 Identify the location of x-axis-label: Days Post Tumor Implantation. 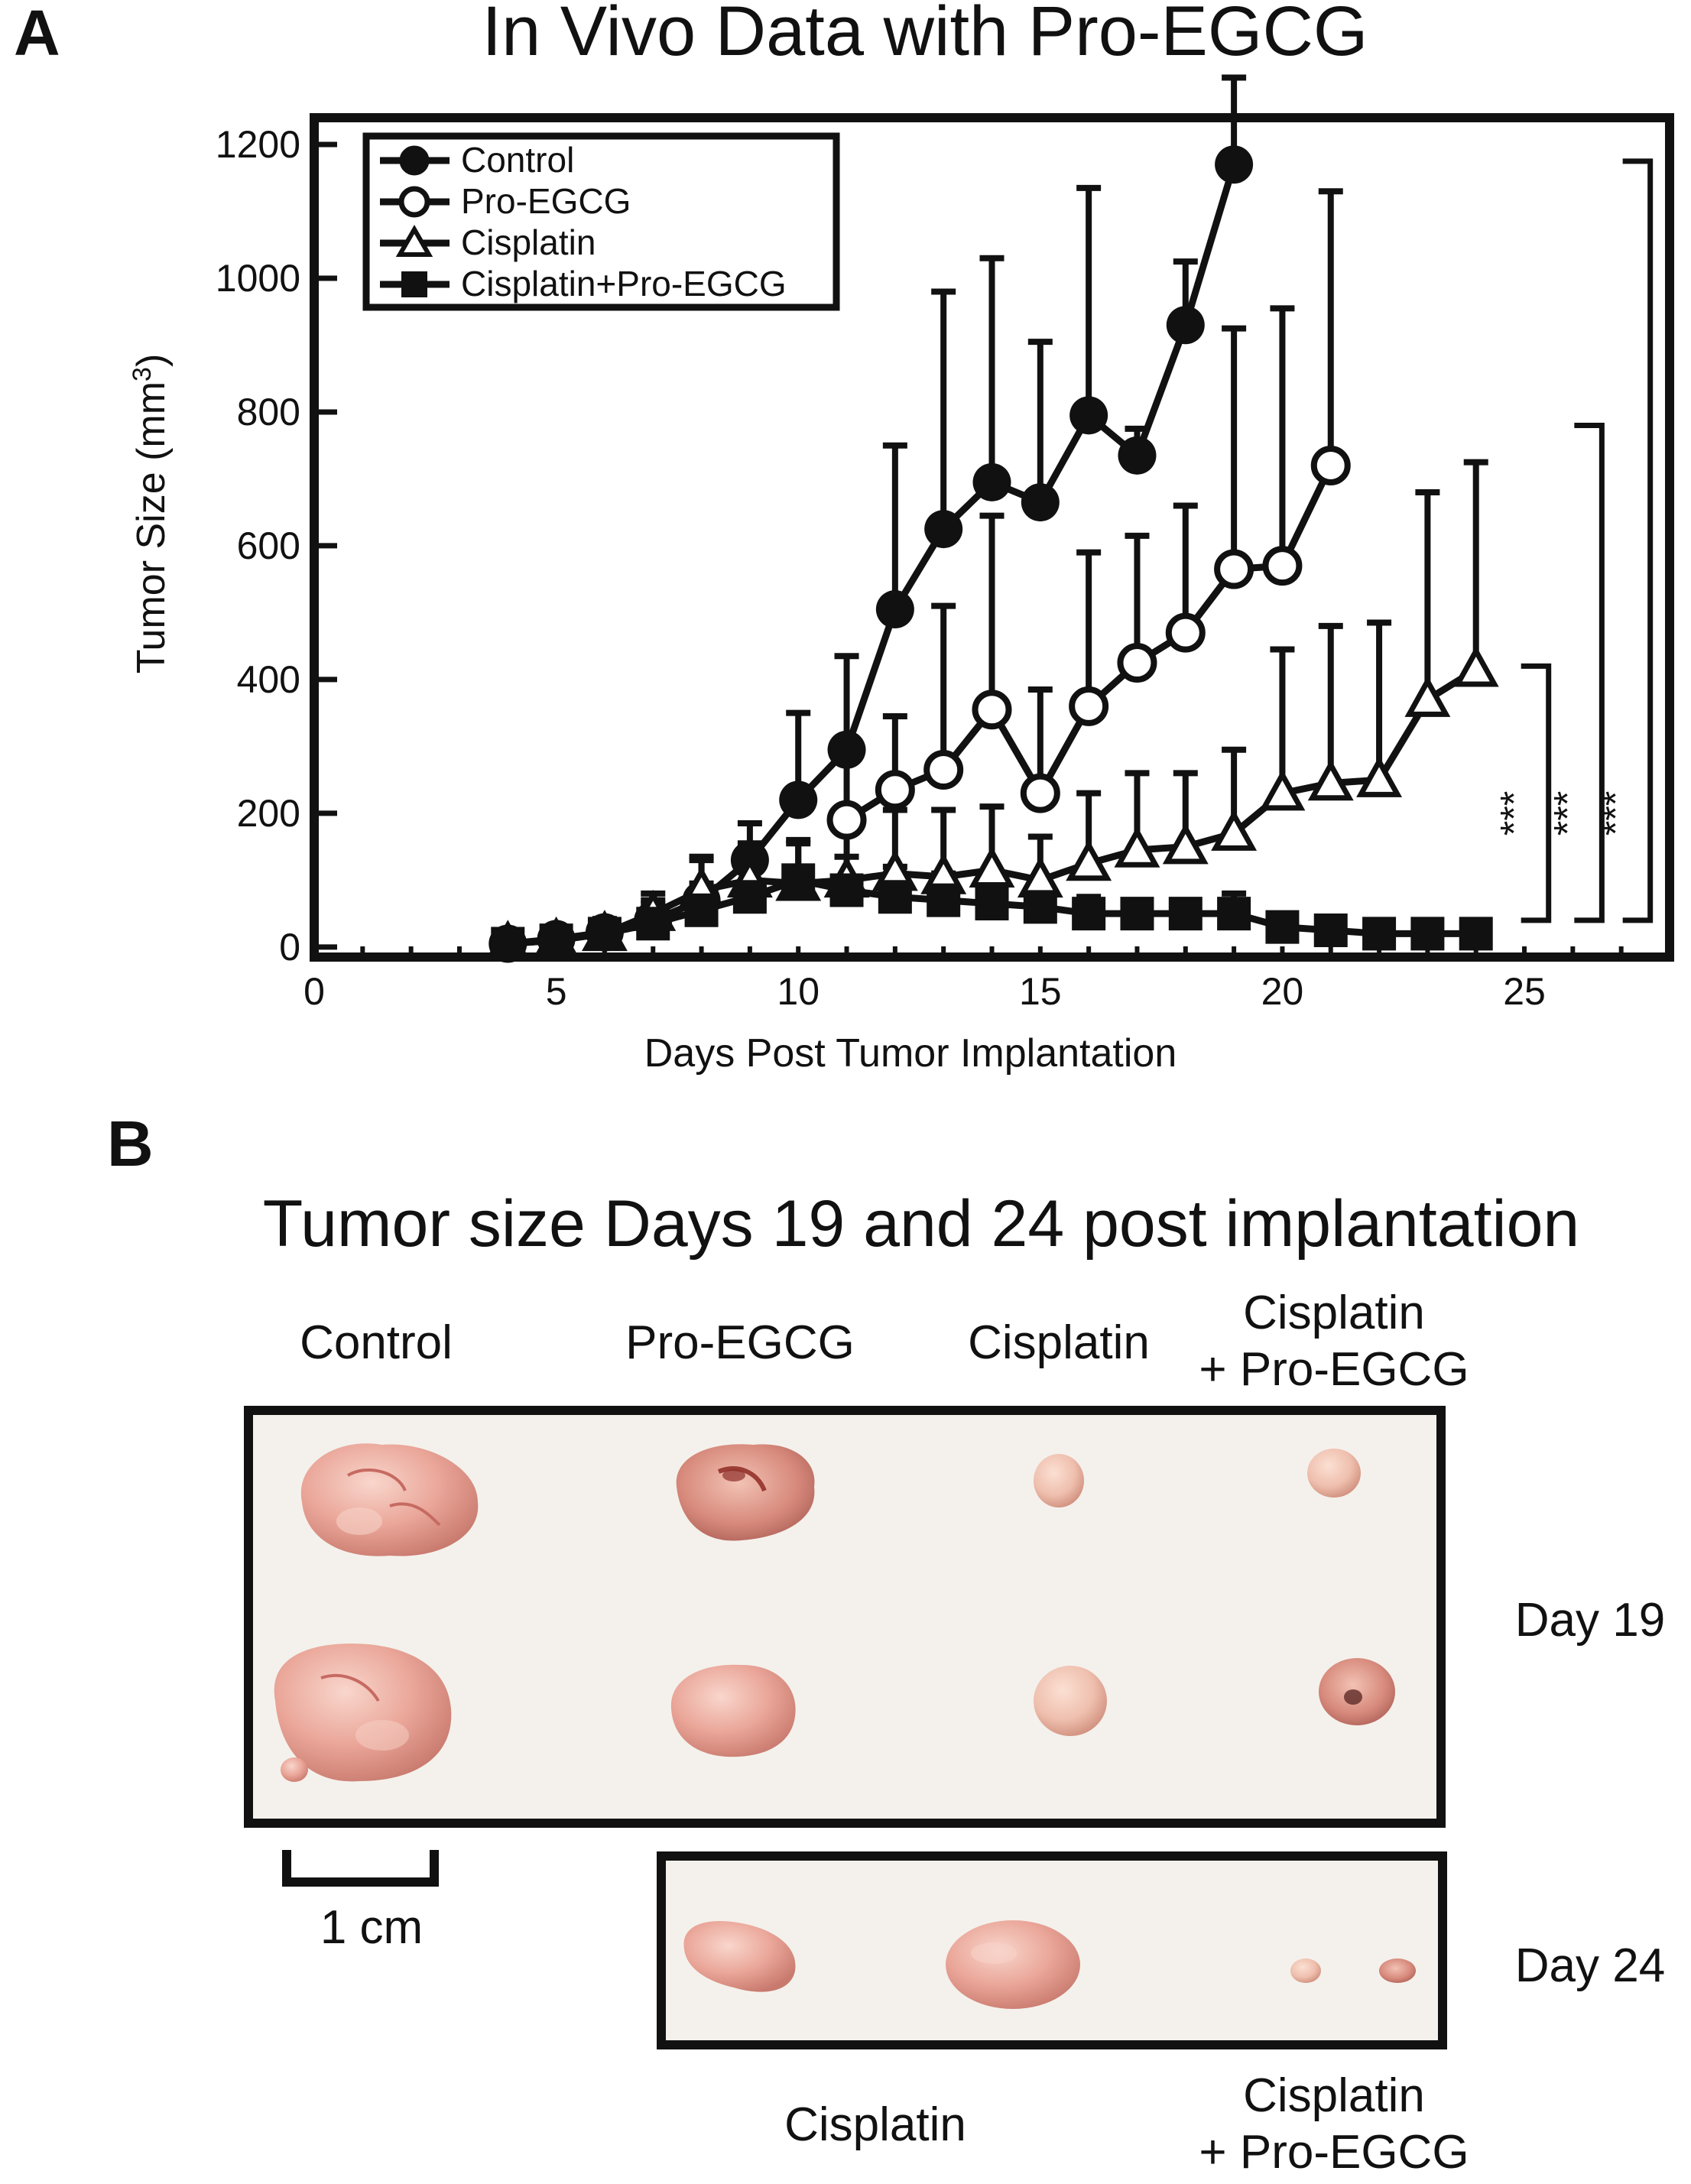
(911, 1053).